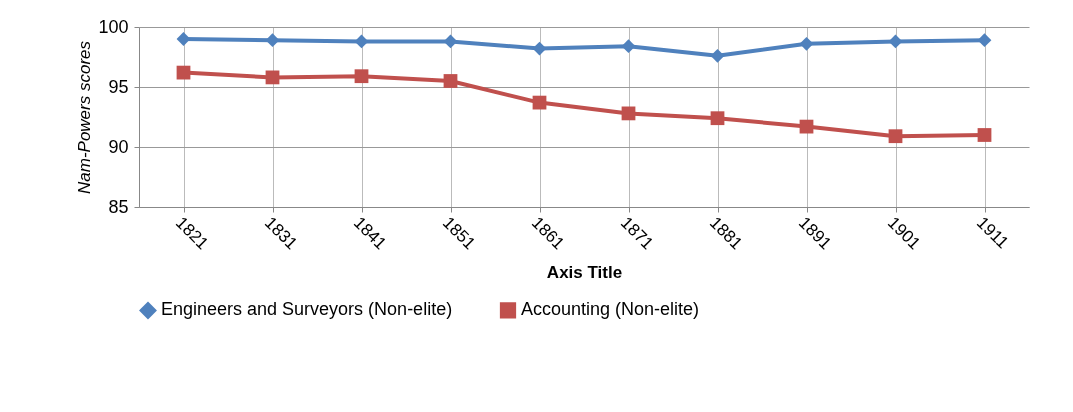 This screenshot has width=1073, height=412. Describe the element at coordinates (113, 26) in the screenshot. I see `y-tick-label: 100` at that location.